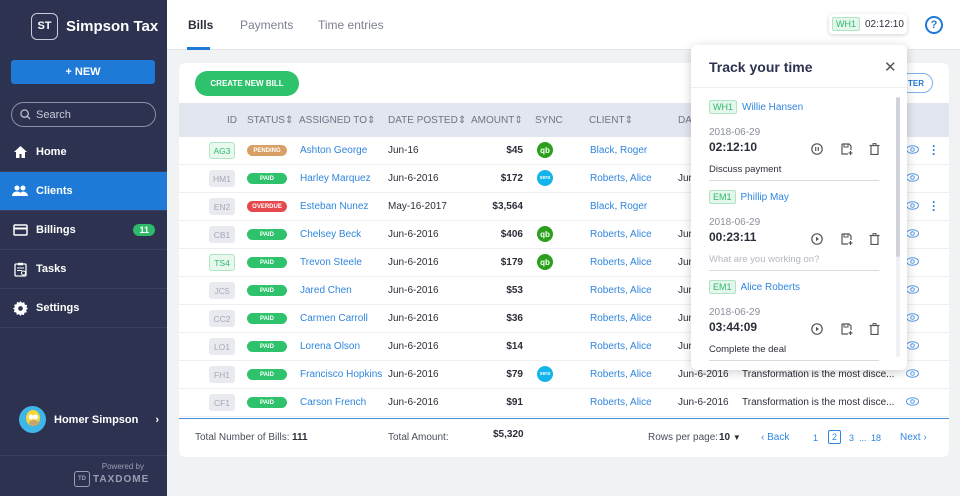  What do you see at coordinates (270, 120) in the screenshot?
I see `col-status: STATUS⇕` at bounding box center [270, 120].